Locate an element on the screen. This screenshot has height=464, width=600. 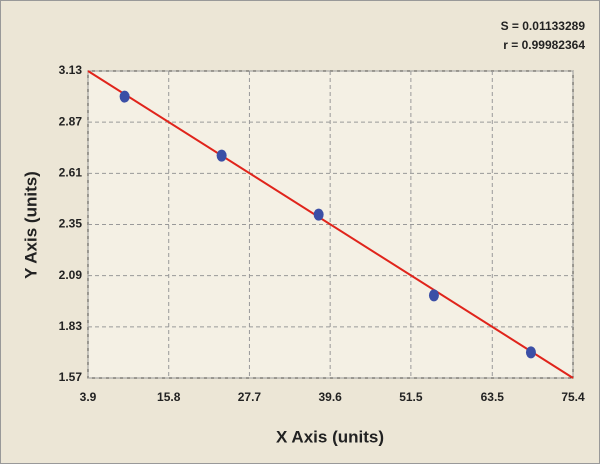
y-tick-label: 1.83 is located at coordinates (71, 326).